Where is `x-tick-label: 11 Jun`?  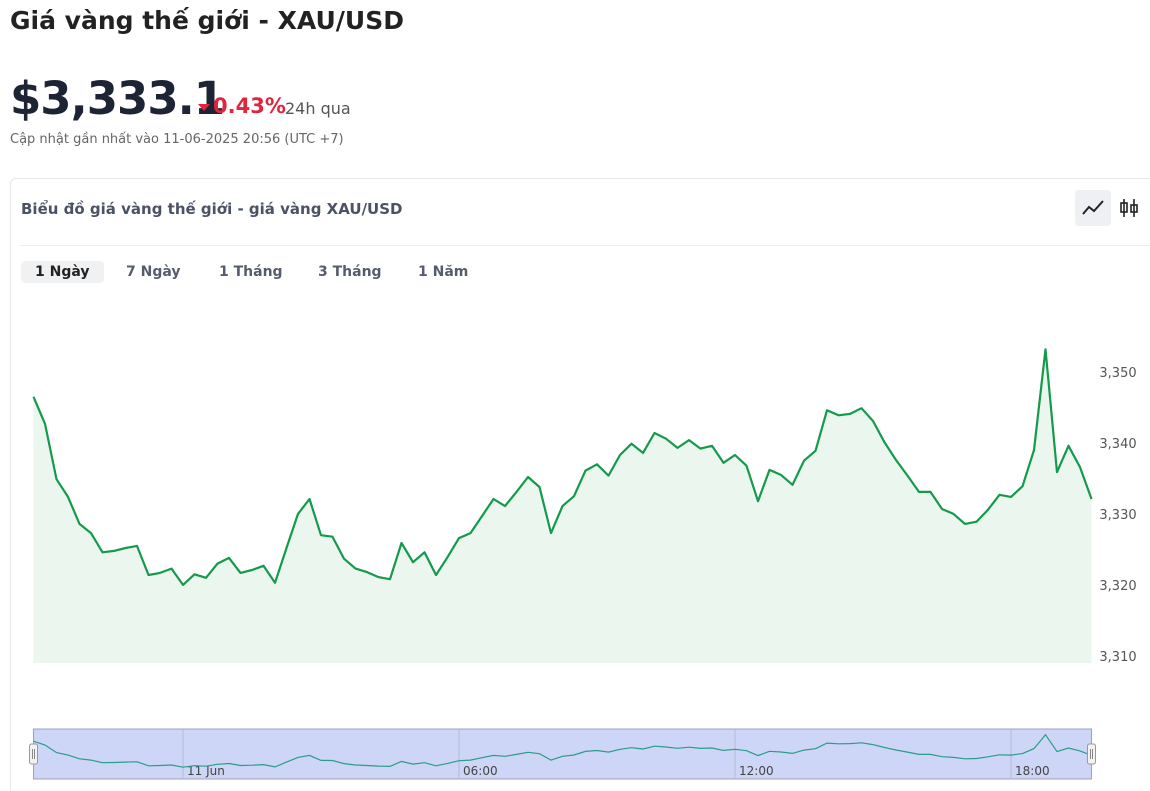
x-tick-label: 11 Jun is located at coordinates (206, 771).